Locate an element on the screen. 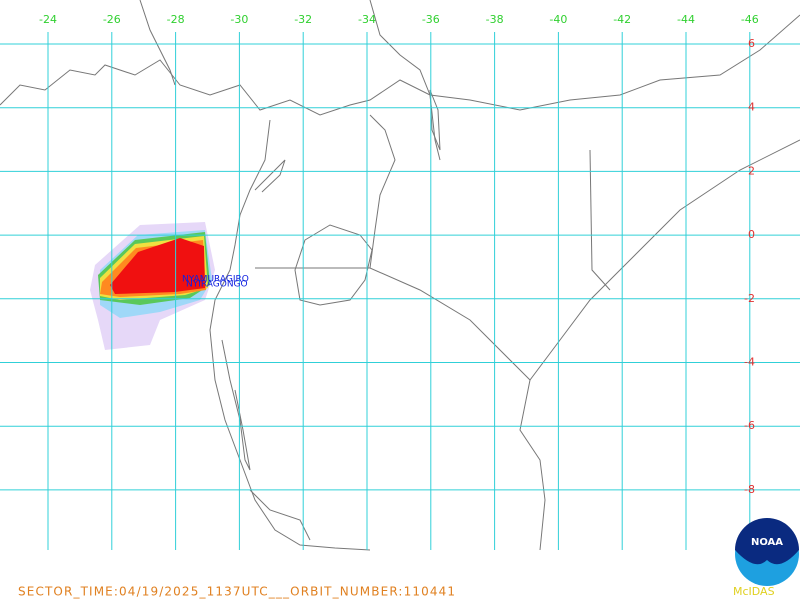 The width and height of the screenshot is (800, 600). lat-label: -8 is located at coordinates (749, 489).